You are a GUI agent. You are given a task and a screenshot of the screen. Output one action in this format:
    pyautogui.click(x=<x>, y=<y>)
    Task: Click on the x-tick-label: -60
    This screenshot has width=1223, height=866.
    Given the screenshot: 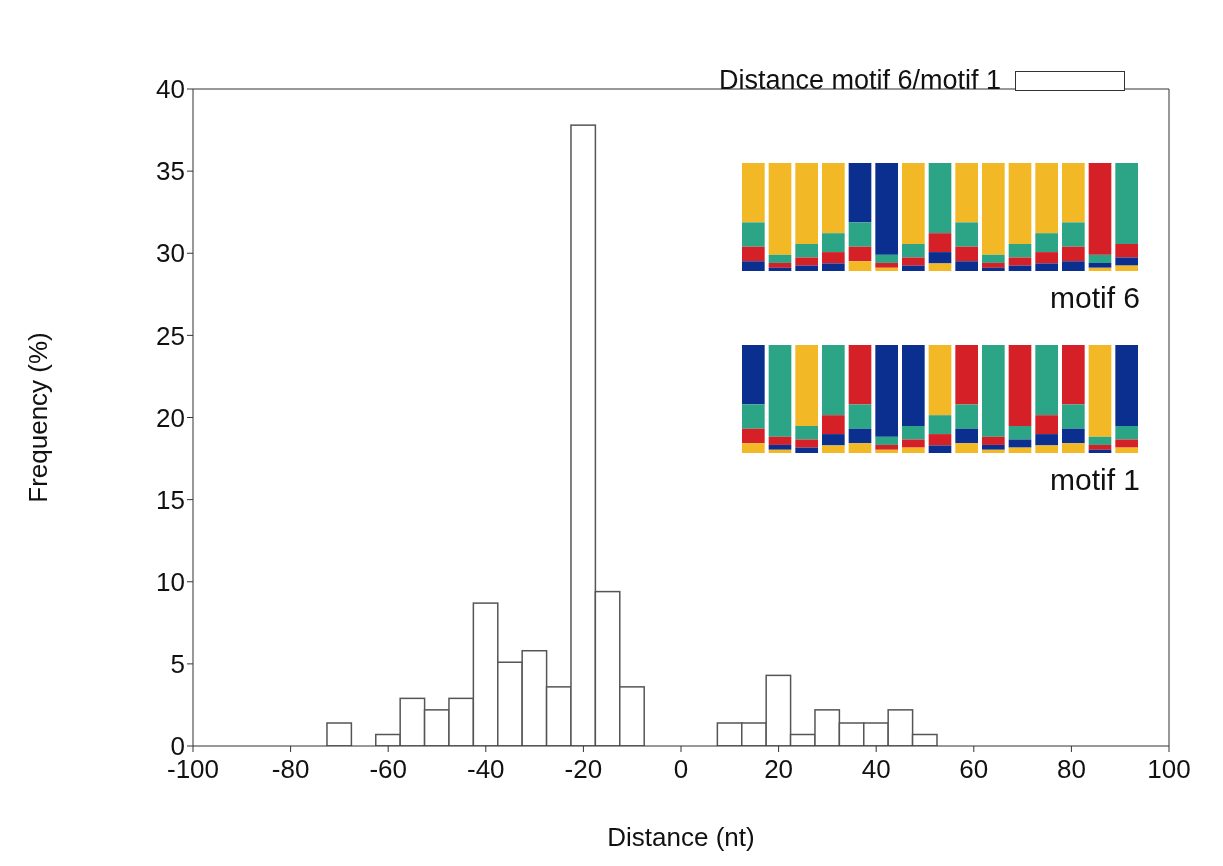 What is the action you would take?
    pyautogui.click(x=388, y=769)
    